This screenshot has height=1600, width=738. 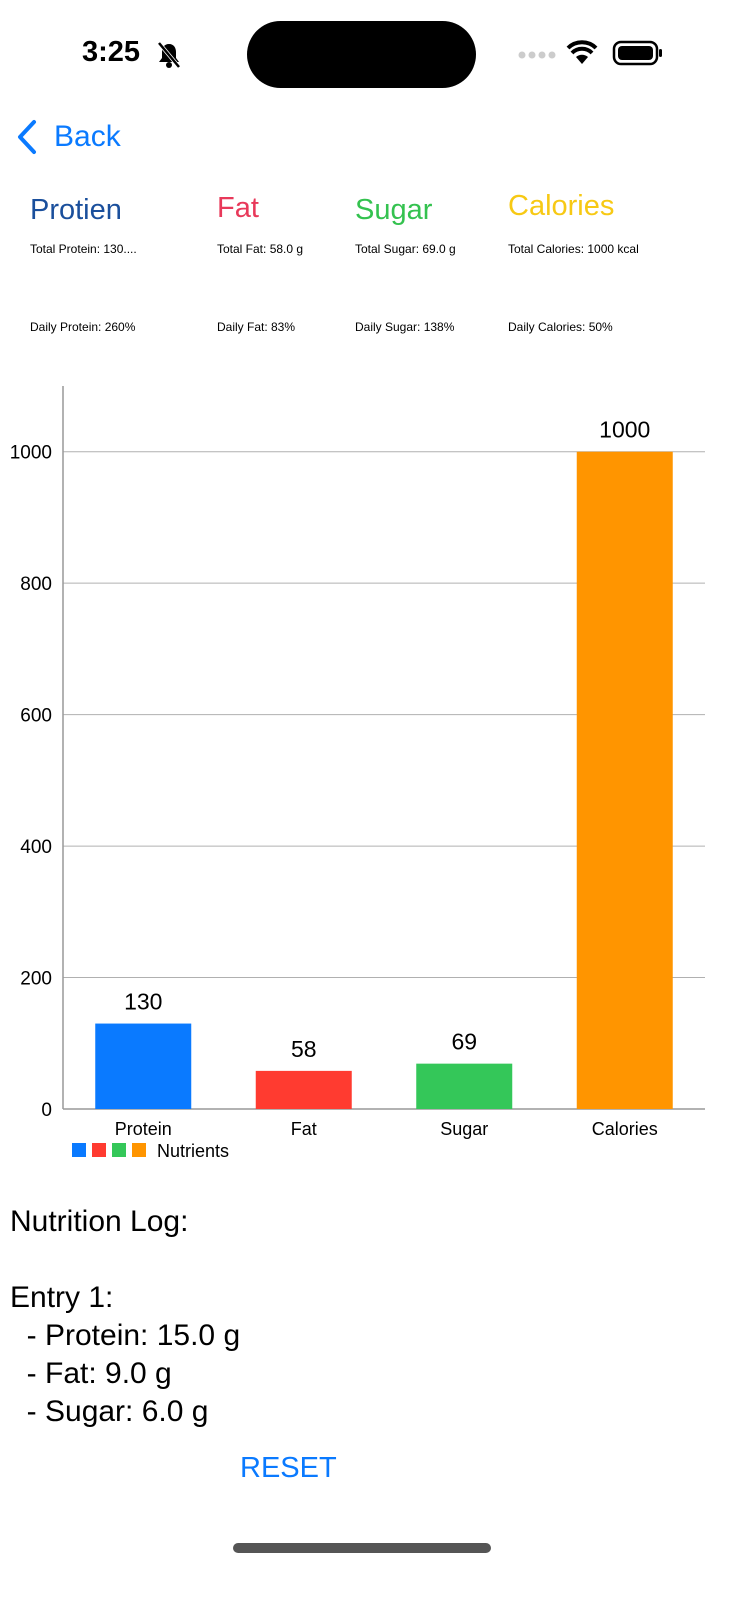 I want to click on data-label: 69, so click(x=464, y=1042).